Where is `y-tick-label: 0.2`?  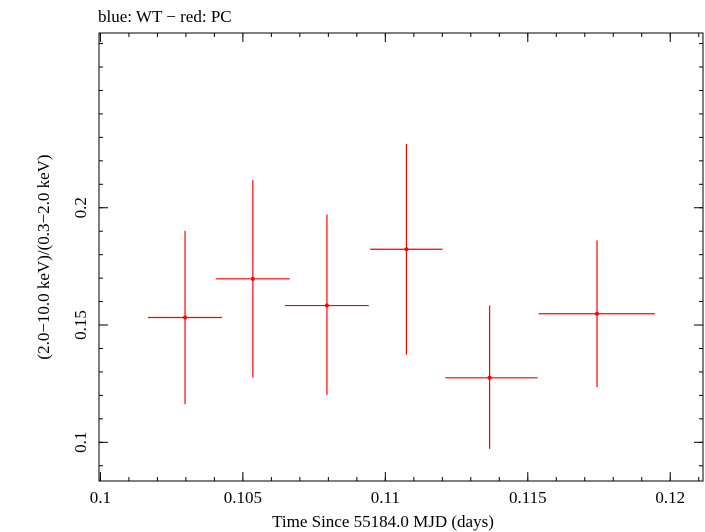 y-tick-label: 0.2 is located at coordinates (80, 207).